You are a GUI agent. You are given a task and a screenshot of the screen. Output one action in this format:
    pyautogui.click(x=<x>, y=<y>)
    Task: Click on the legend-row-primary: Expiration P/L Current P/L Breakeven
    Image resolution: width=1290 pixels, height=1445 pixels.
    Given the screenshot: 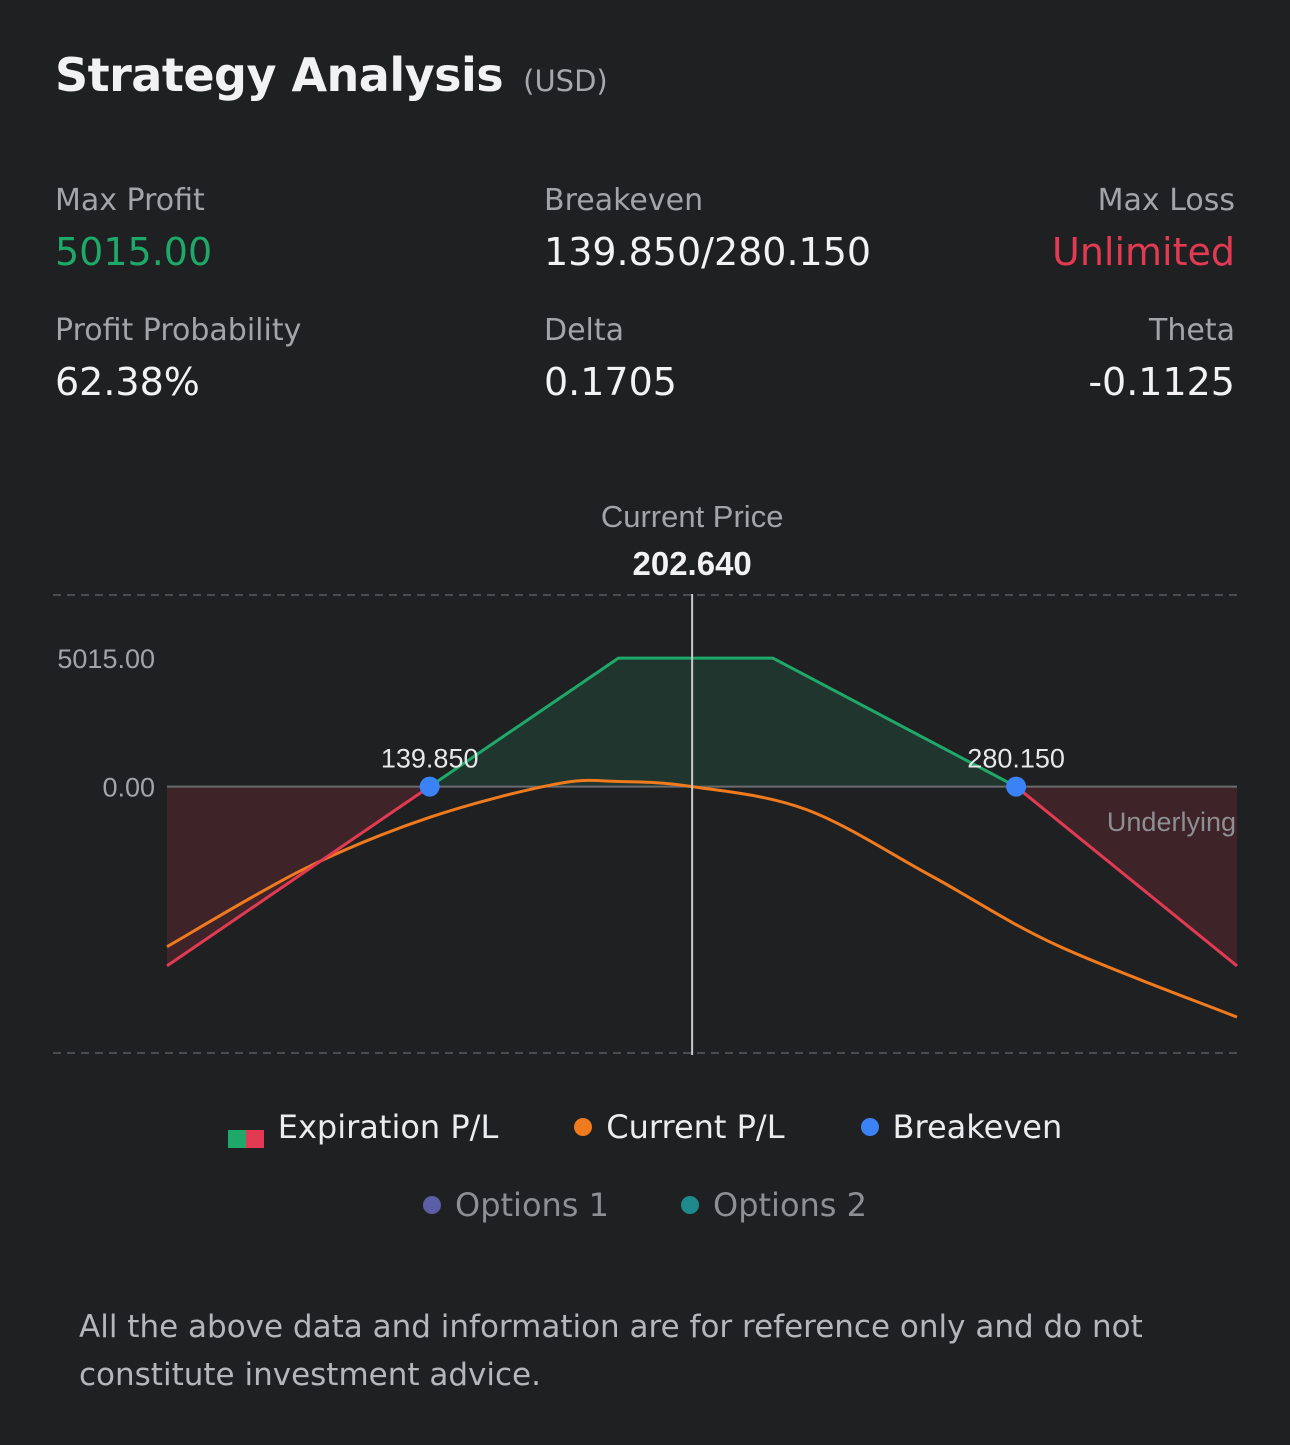 What is the action you would take?
    pyautogui.click(x=645, y=1128)
    